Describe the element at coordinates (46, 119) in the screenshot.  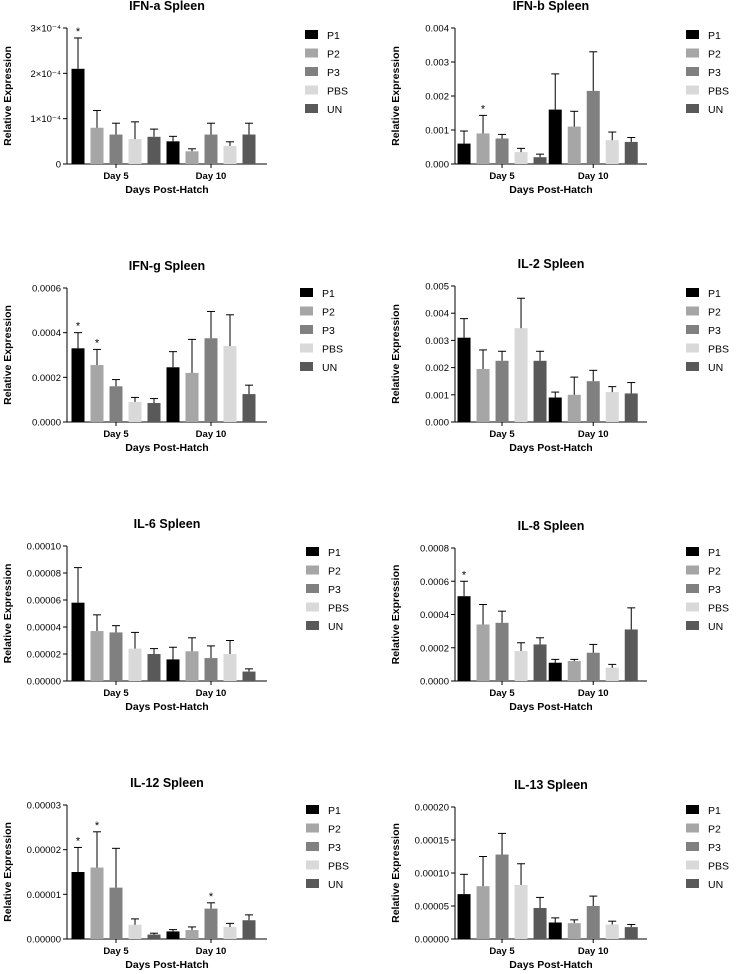
I see `y-tick-label: 1×10⁻⁴` at that location.